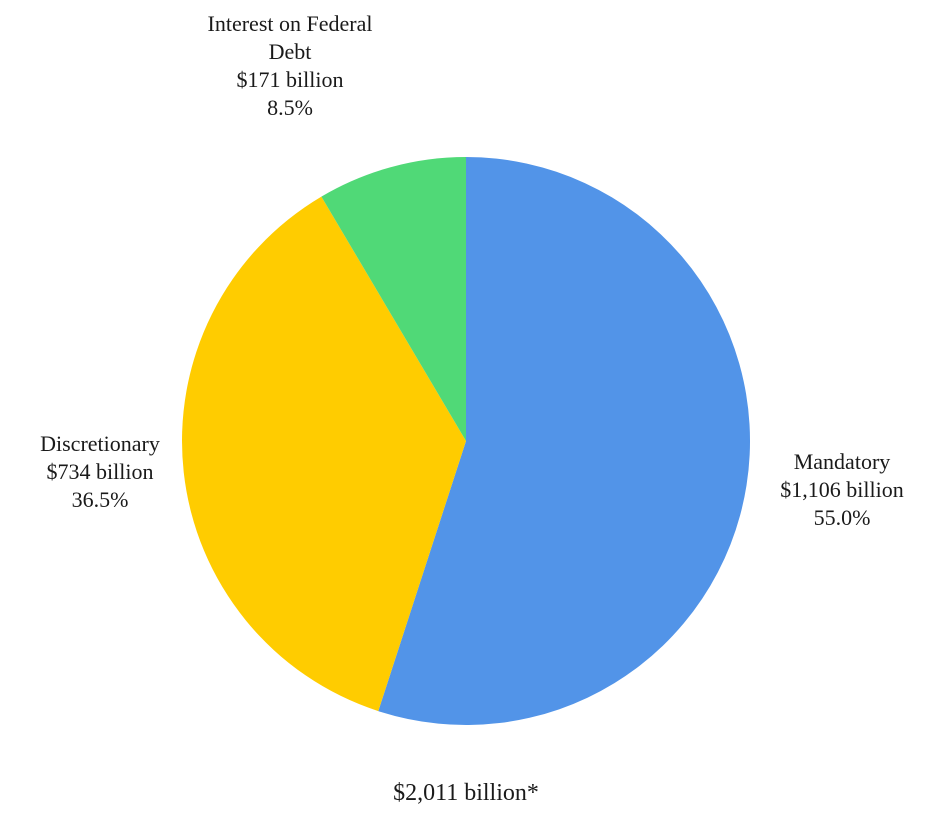 The height and width of the screenshot is (827, 932). Describe the element at coordinates (842, 517) in the screenshot. I see `slice-percent-mandatory: 55.0%` at that location.